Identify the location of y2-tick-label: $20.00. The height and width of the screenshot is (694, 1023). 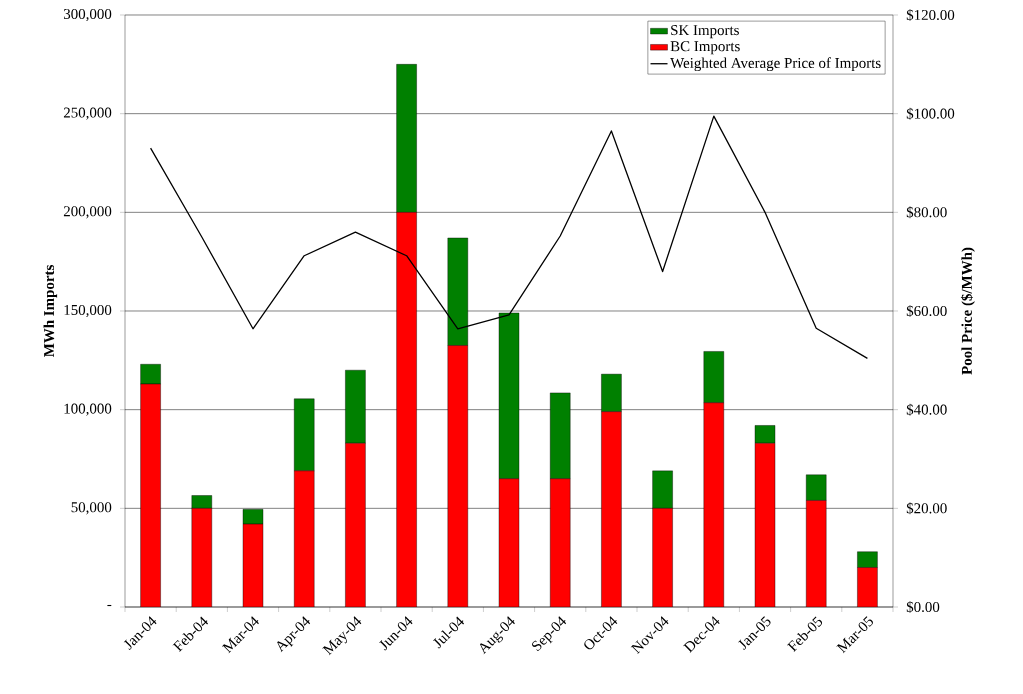
(926, 508).